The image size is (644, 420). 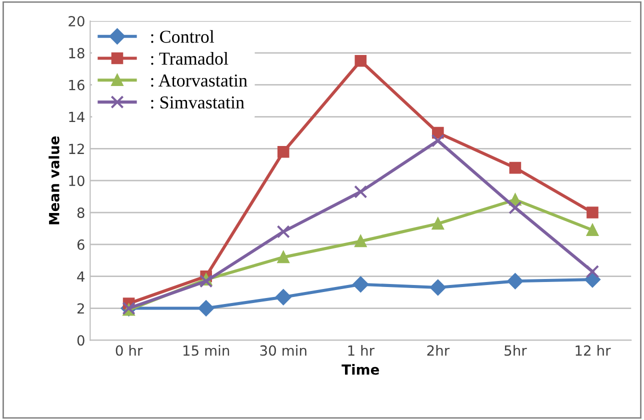 I want to click on y-tick-label: 0, so click(x=80, y=340).